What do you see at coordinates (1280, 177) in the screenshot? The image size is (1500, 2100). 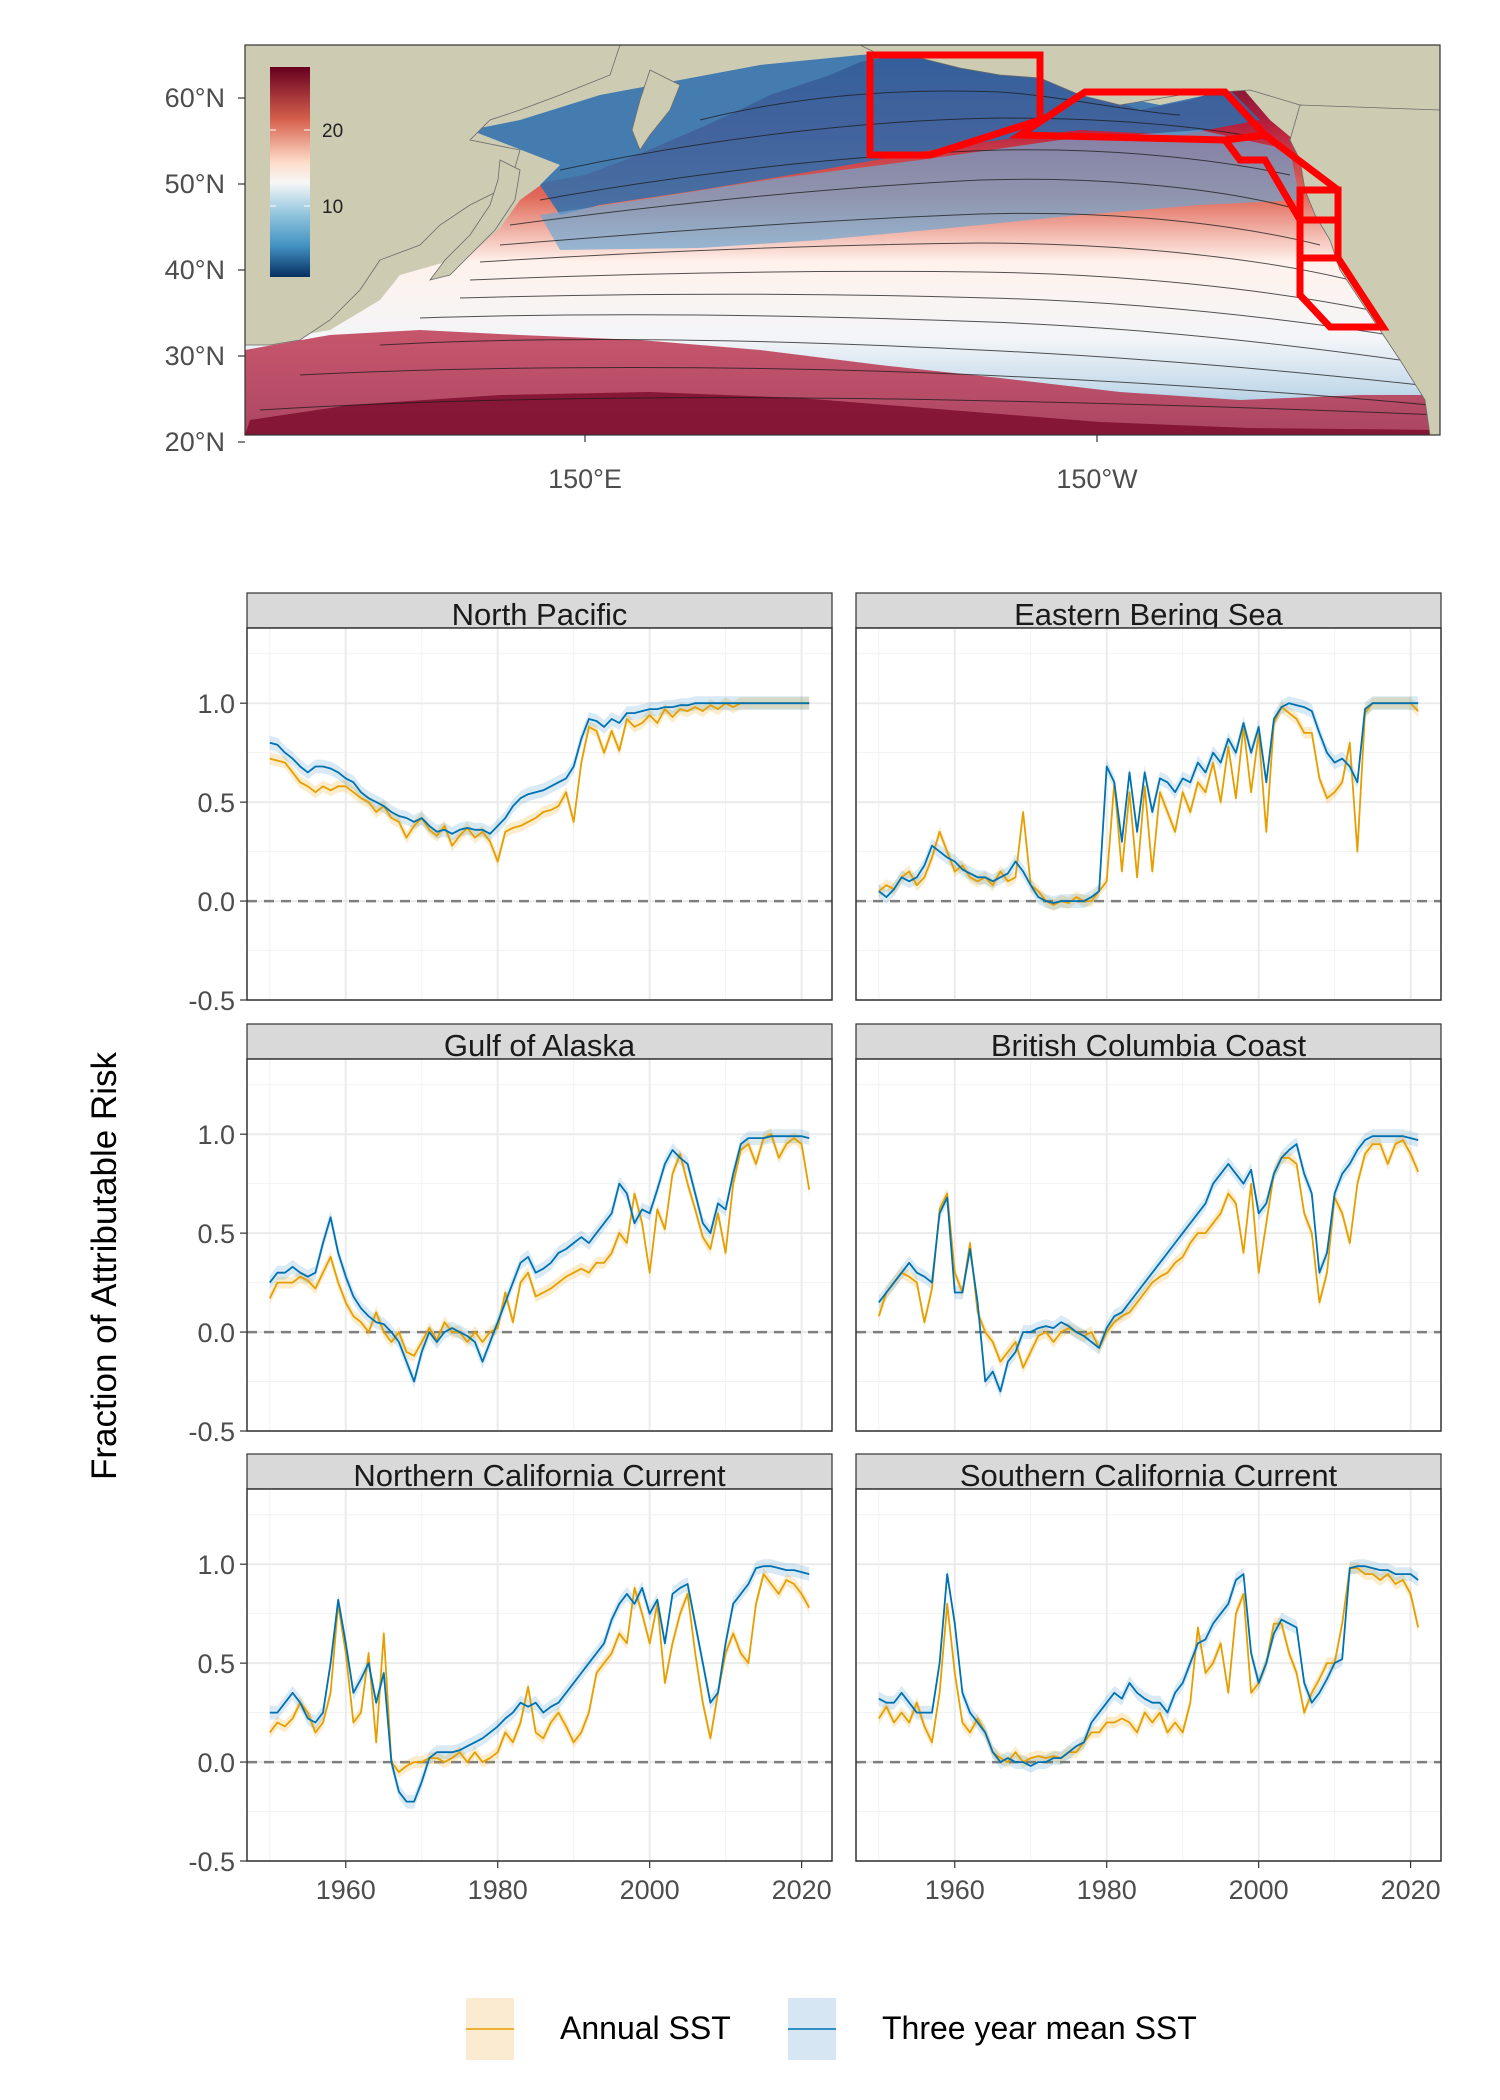 I see `region-british-columbia` at bounding box center [1280, 177].